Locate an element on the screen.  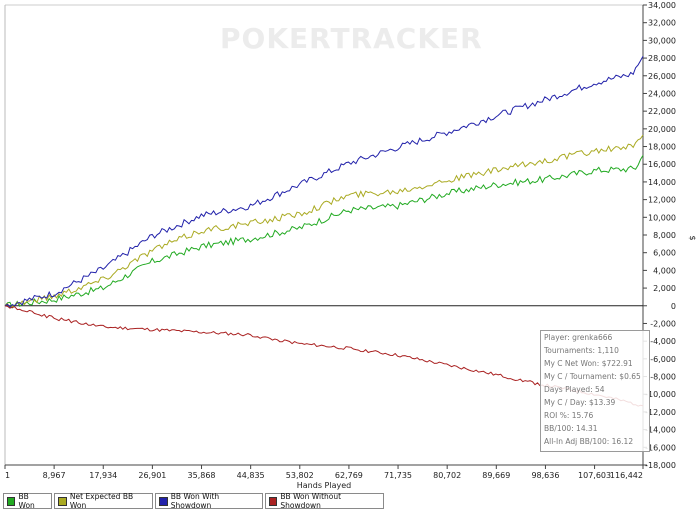
legend-swatch-without-showdown is located at coordinates (273, 501).